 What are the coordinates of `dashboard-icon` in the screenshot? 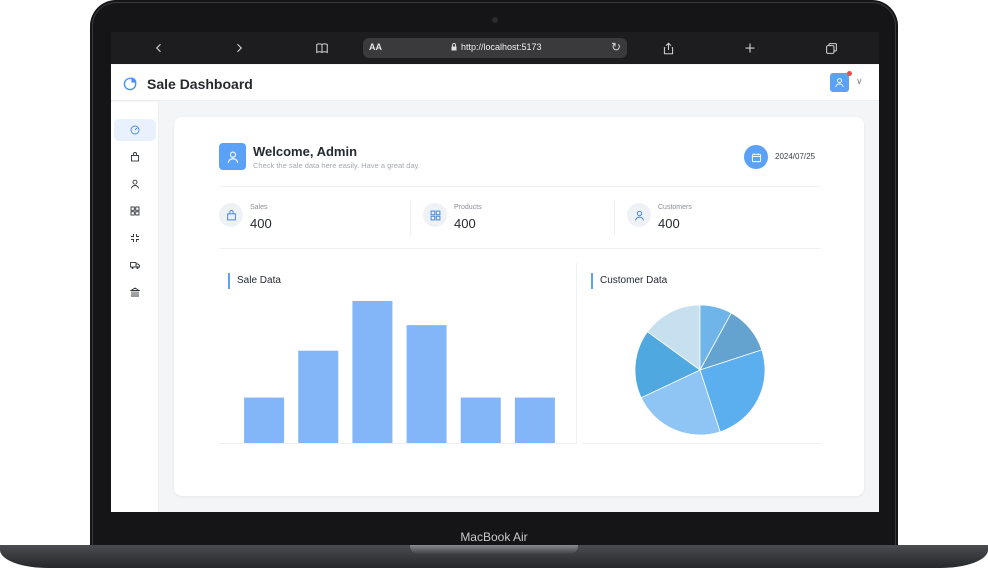 It's located at (135, 130).